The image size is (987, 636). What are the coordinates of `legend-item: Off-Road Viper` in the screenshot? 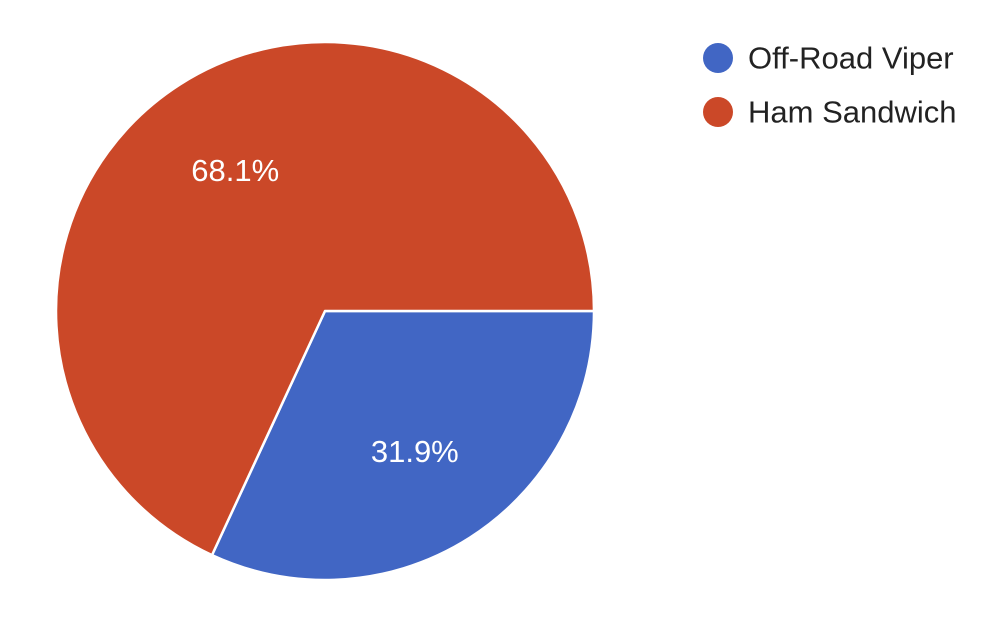 It's located at (828, 58).